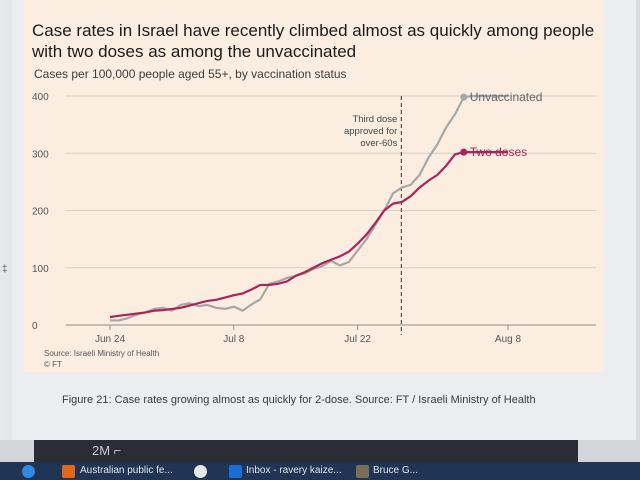 Image resolution: width=640 pixels, height=480 pixels. I want to click on annotation-label: over-60s, so click(378, 143).